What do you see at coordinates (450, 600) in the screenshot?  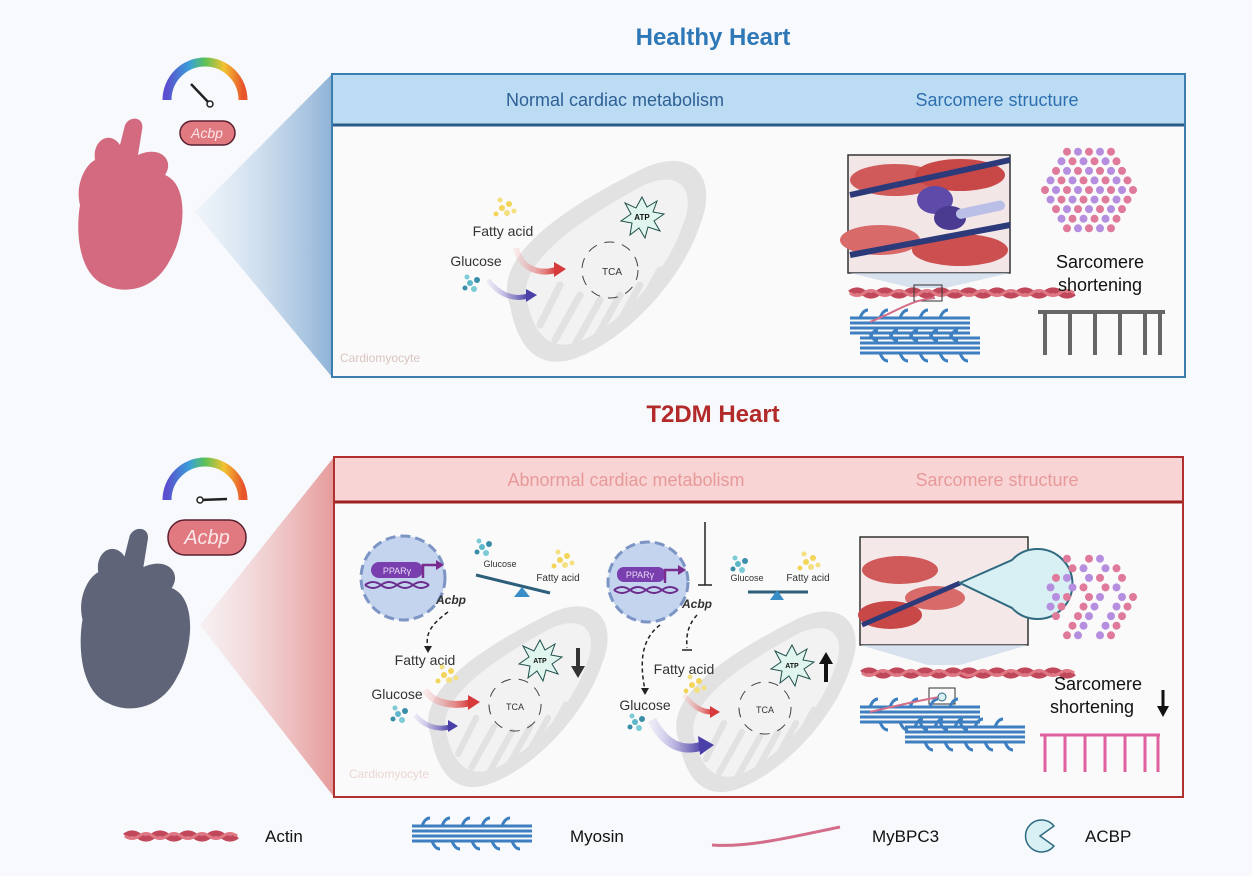 I see `acbp-gene-left: Acbp` at bounding box center [450, 600].